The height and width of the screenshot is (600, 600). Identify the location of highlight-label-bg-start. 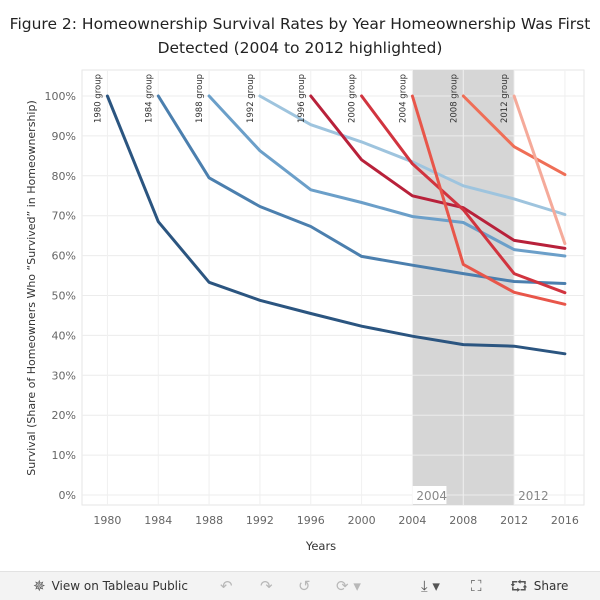
(429, 495).